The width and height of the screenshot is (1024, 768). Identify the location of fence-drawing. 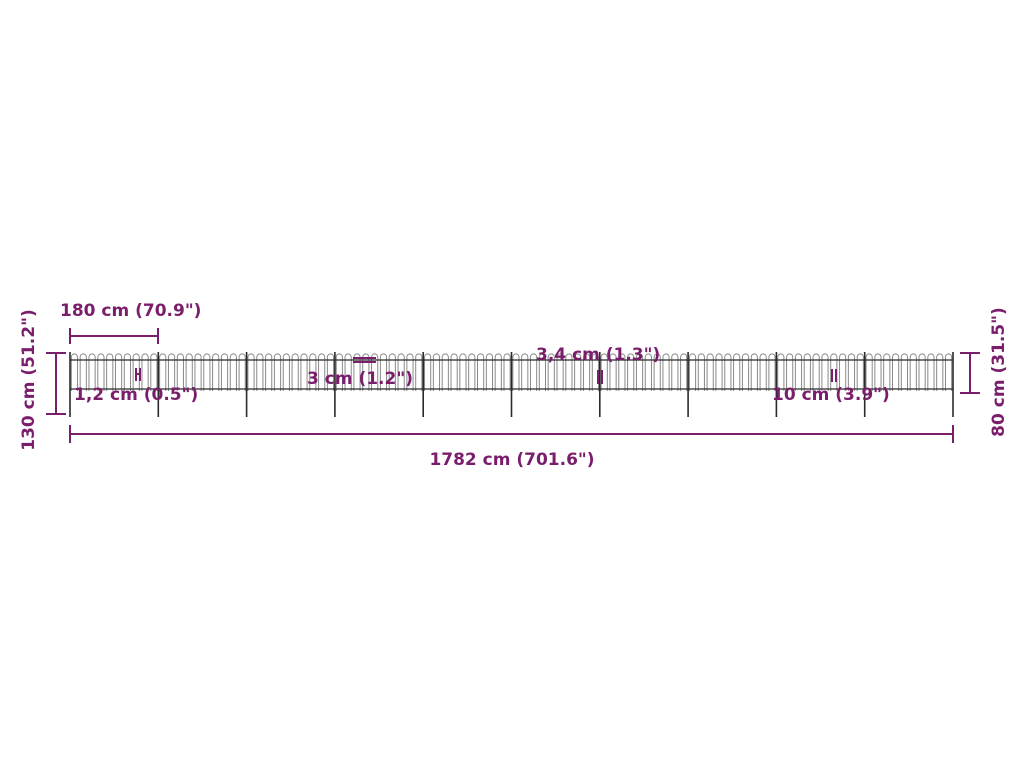
(511, 384).